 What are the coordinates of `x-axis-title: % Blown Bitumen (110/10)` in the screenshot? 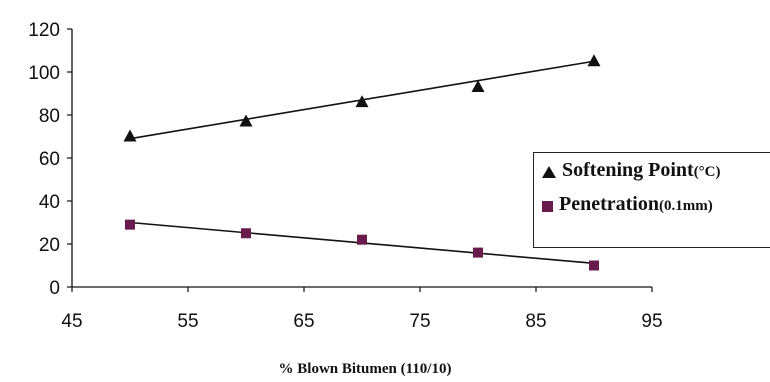 It's located at (365, 369).